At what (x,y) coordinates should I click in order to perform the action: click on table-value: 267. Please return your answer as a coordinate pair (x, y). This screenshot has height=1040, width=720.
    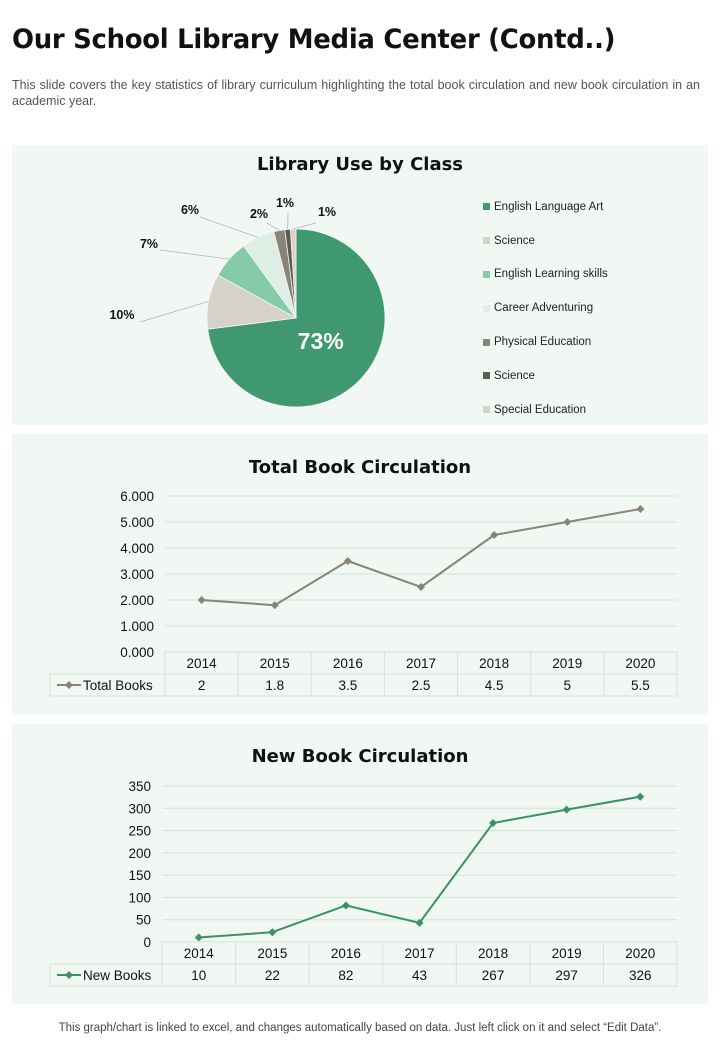
    Looking at the image, I should click on (493, 975).